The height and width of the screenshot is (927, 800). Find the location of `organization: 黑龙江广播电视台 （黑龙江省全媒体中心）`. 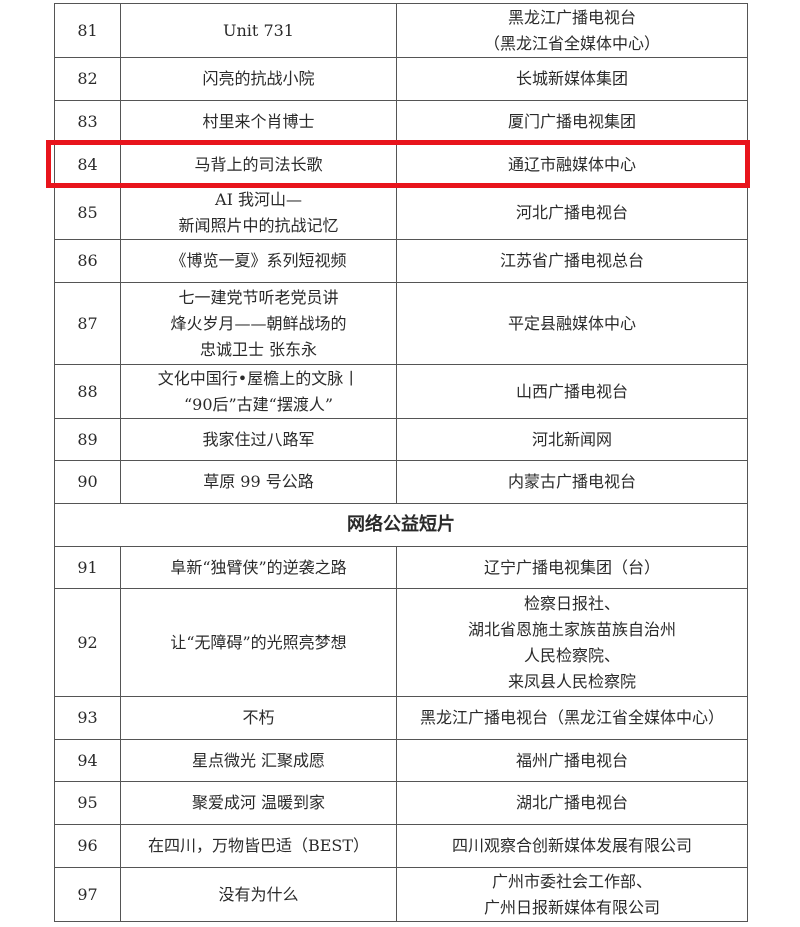

organization: 黑龙江广播电视台 （黑龙江省全媒体中心） is located at coordinates (572, 30).